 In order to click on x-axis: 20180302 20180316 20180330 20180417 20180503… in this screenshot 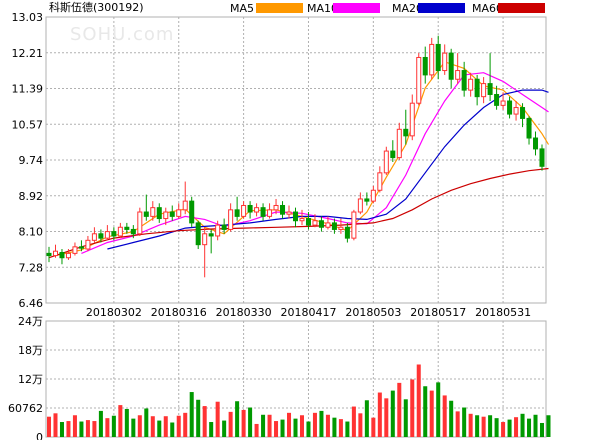, I will do `click(308, 312)`.